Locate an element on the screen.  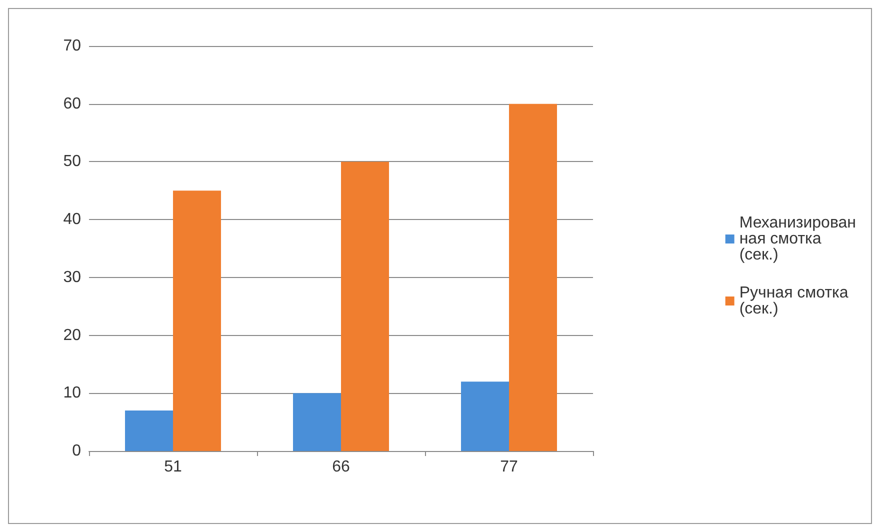
legend-label: Ручная смотка (сек.) is located at coordinates (796, 301).